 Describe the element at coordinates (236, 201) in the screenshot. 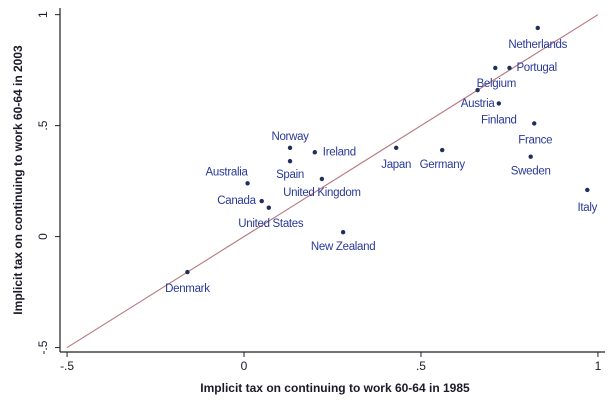

I see `point-label: Canada` at that location.